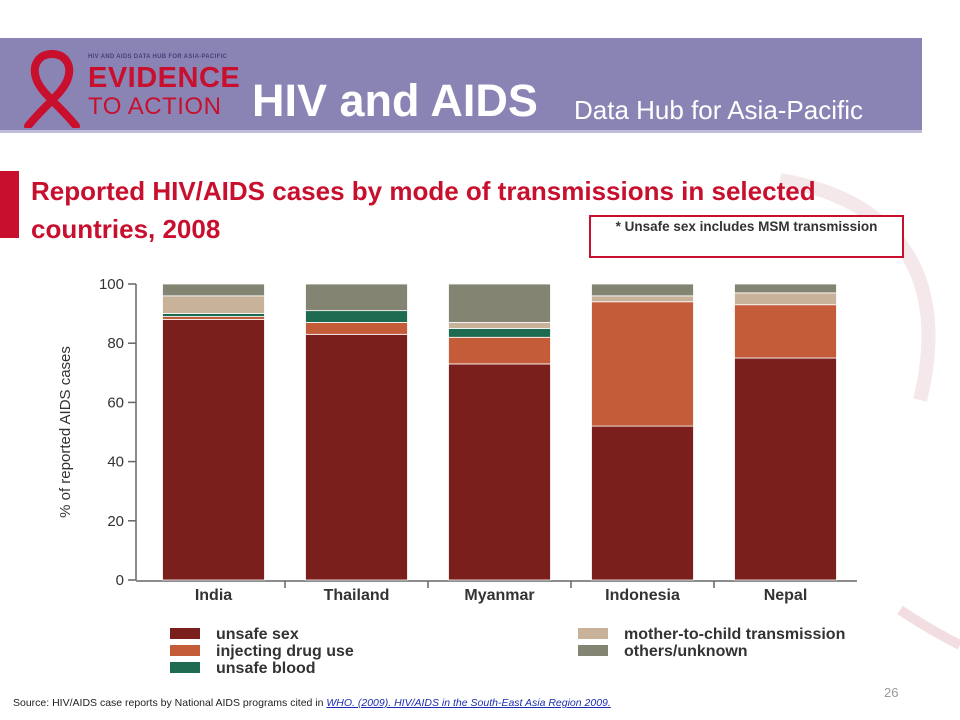 This screenshot has width=960, height=720. I want to click on y-tick-label: 20, so click(115, 521).